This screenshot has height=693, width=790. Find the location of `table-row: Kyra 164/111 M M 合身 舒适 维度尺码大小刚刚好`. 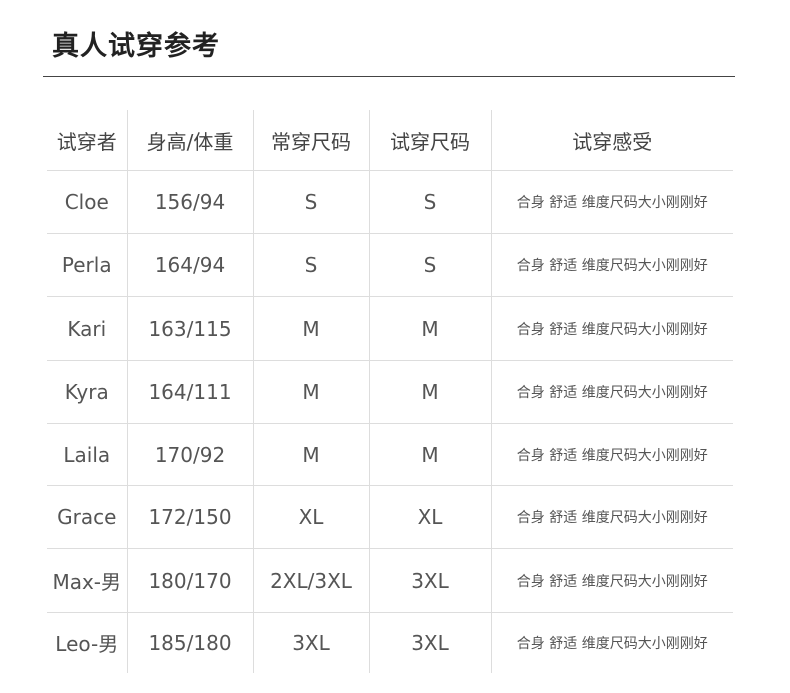

table-row: Kyra 164/111 M M 合身 舒适 维度尺码大小刚刚好 is located at coordinates (390, 392).